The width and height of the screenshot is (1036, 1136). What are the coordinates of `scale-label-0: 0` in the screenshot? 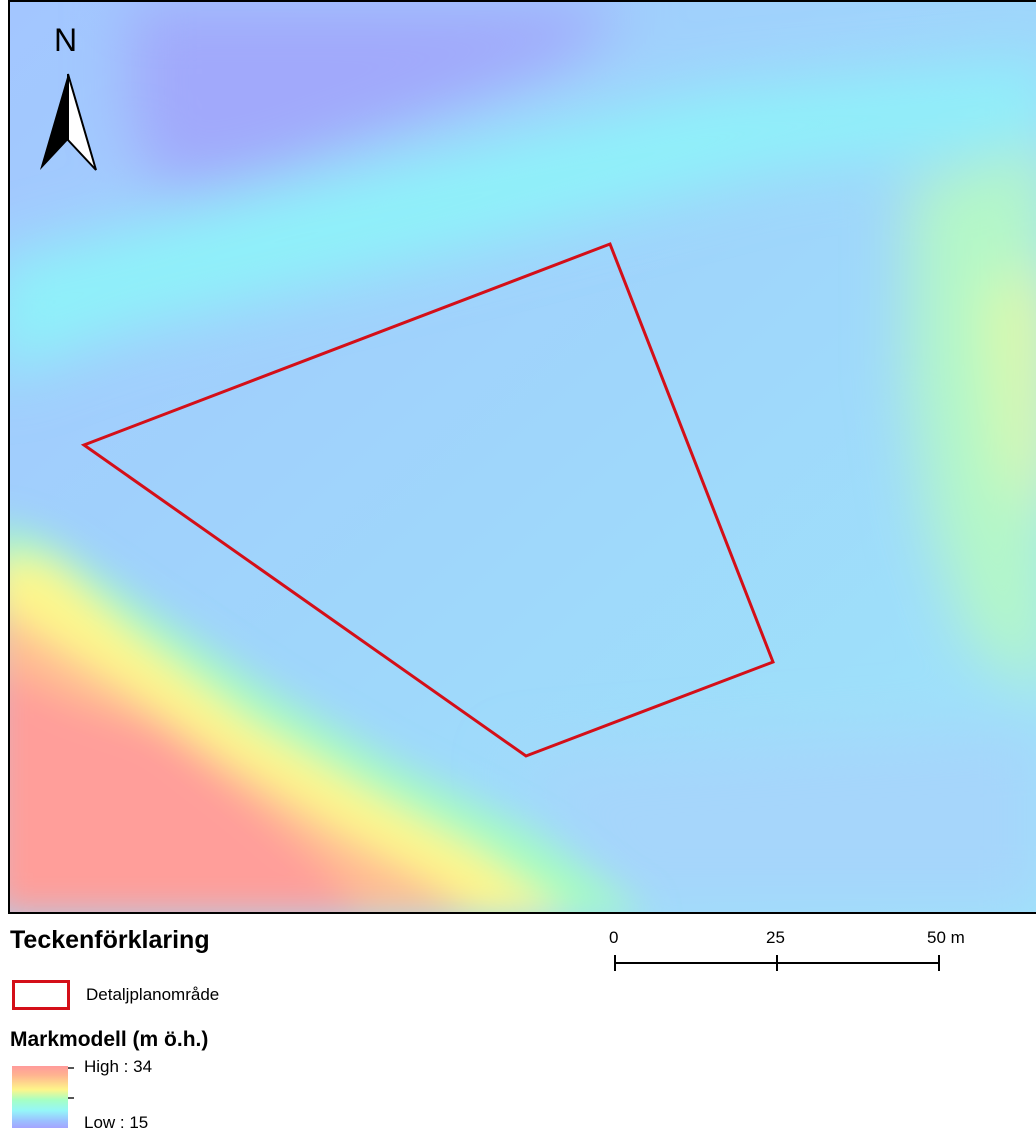 It's located at (614, 937).